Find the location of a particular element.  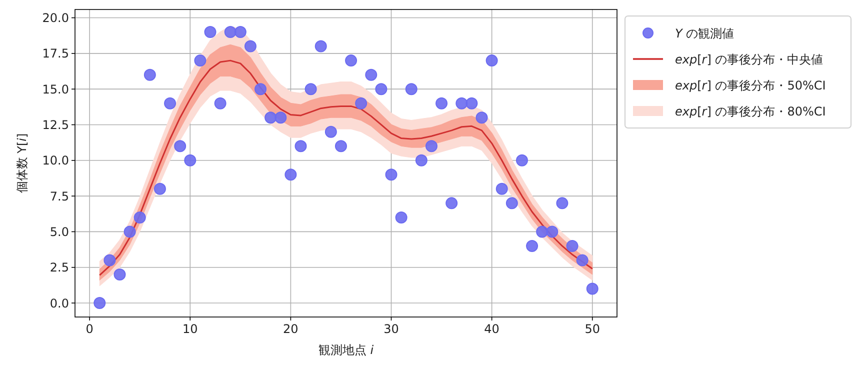

legend-label: exp[r] の事後分布・50%CI is located at coordinates (750, 85).